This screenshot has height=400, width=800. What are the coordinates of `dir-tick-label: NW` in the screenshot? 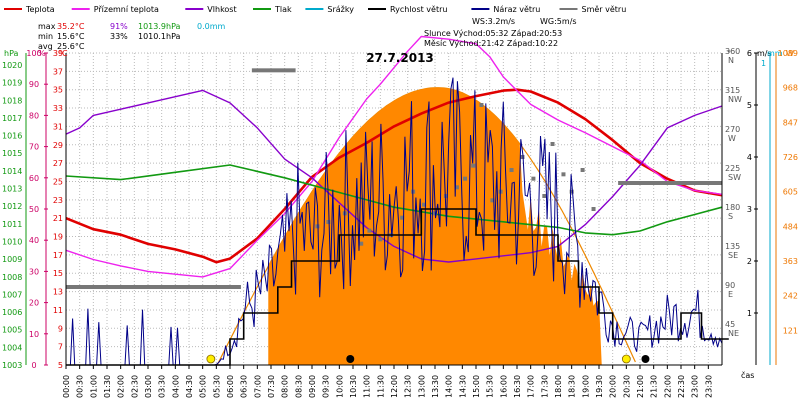 It's located at (735, 99).